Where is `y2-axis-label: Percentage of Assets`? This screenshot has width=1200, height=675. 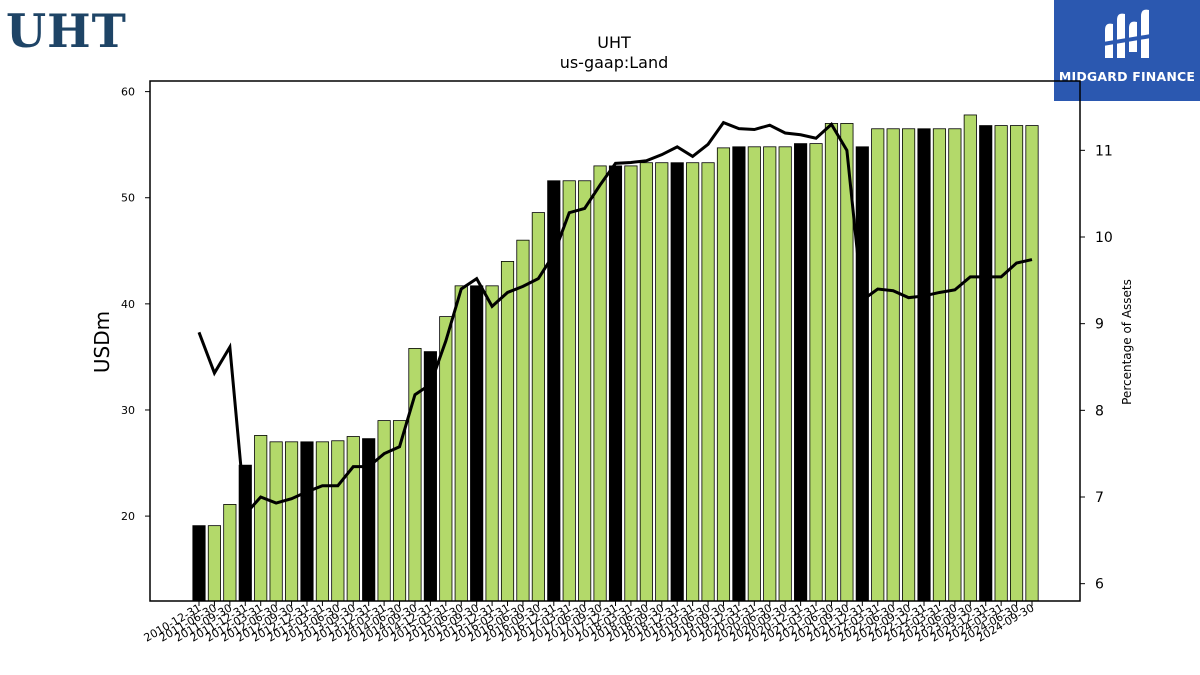
y2-axis-label: Percentage of Assets is located at coordinates (1127, 342).